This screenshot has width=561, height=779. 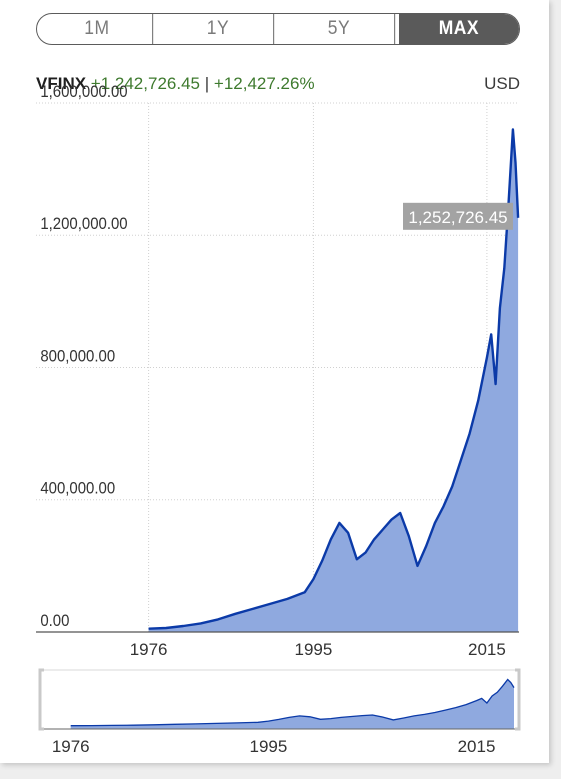 I want to click on ticker-symbol: VFINX, so click(x=61, y=83).